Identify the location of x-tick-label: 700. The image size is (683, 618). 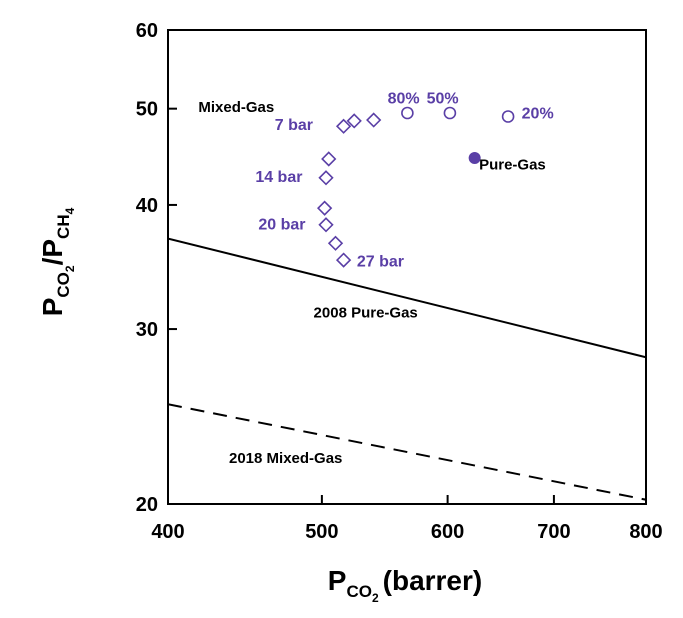
(553, 532).